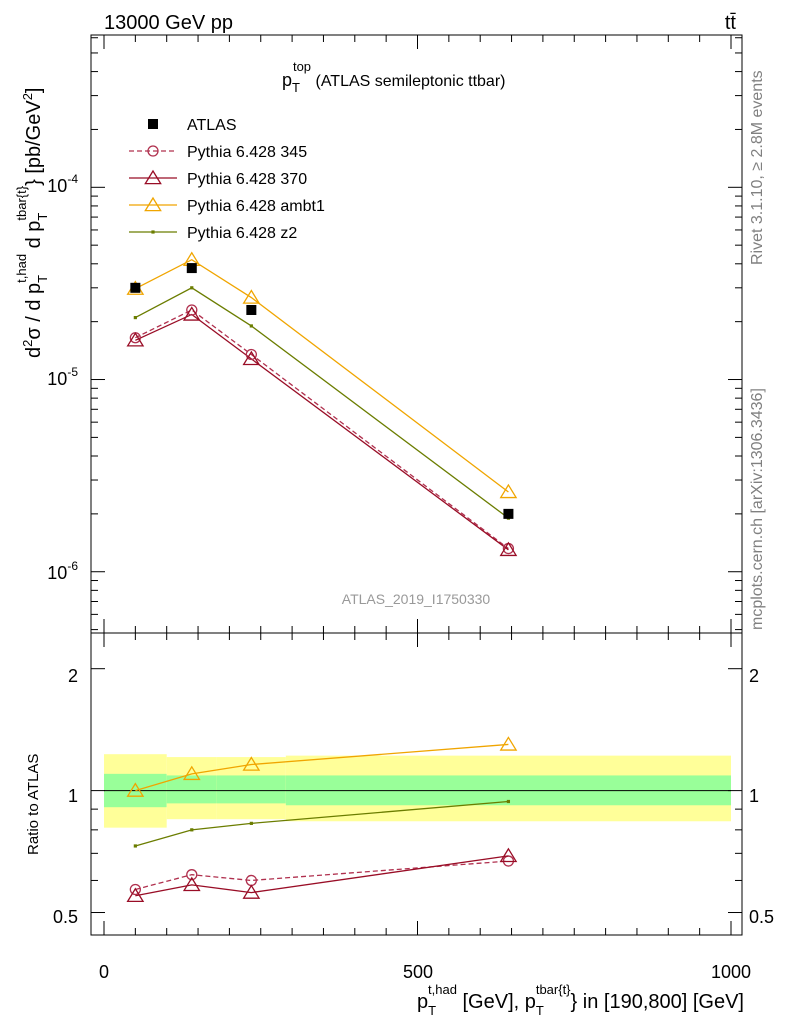 The image size is (786, 1024). I want to click on legend-label-ambt1: Pythia 6.428 ambt1, so click(256, 206).